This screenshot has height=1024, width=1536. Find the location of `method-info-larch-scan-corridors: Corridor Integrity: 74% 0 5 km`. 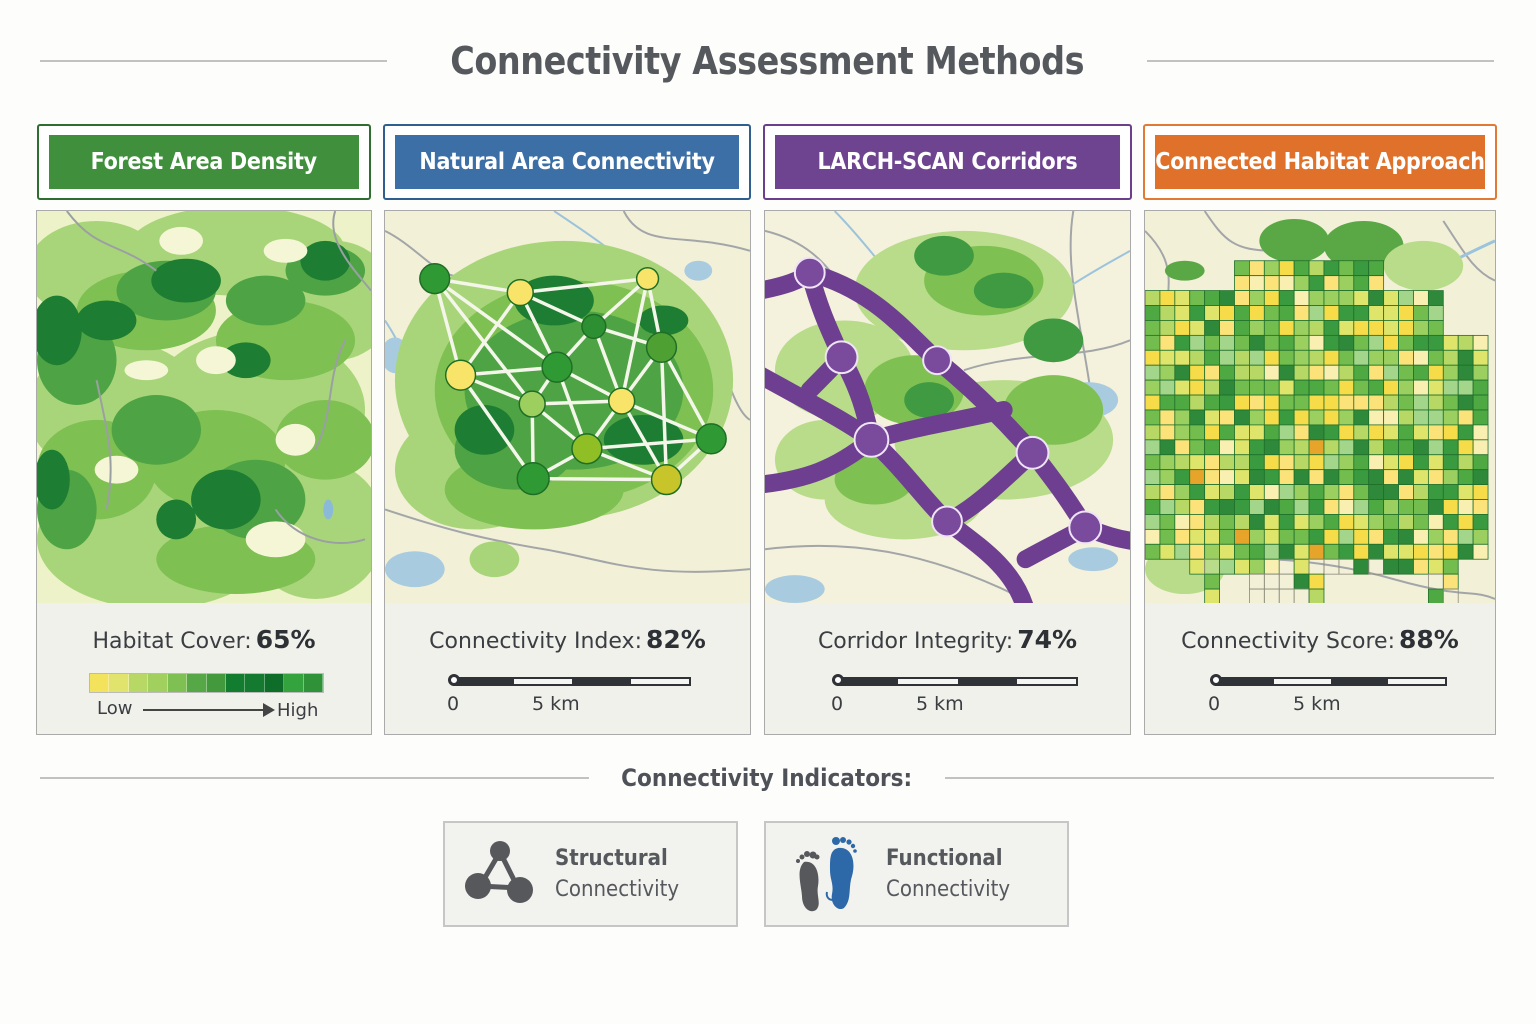

method-info-larch-scan-corridors: Corridor Integrity: 74% 0 5 km is located at coordinates (947, 669).